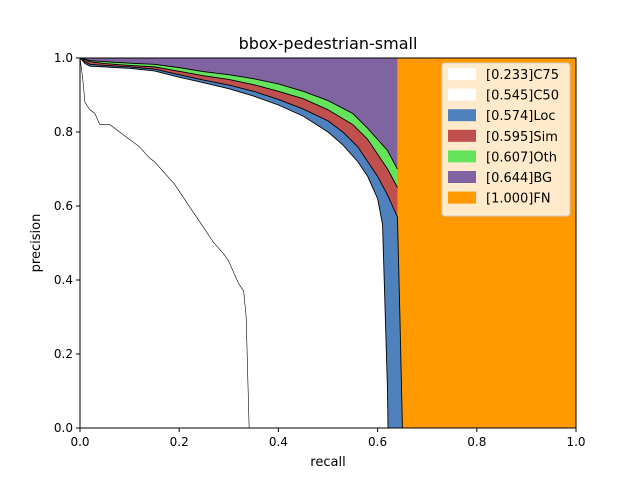  I want to click on x-axis-ticks: 0.0 0.2 0.4 0.6 0.8 1.0, so click(328, 438).